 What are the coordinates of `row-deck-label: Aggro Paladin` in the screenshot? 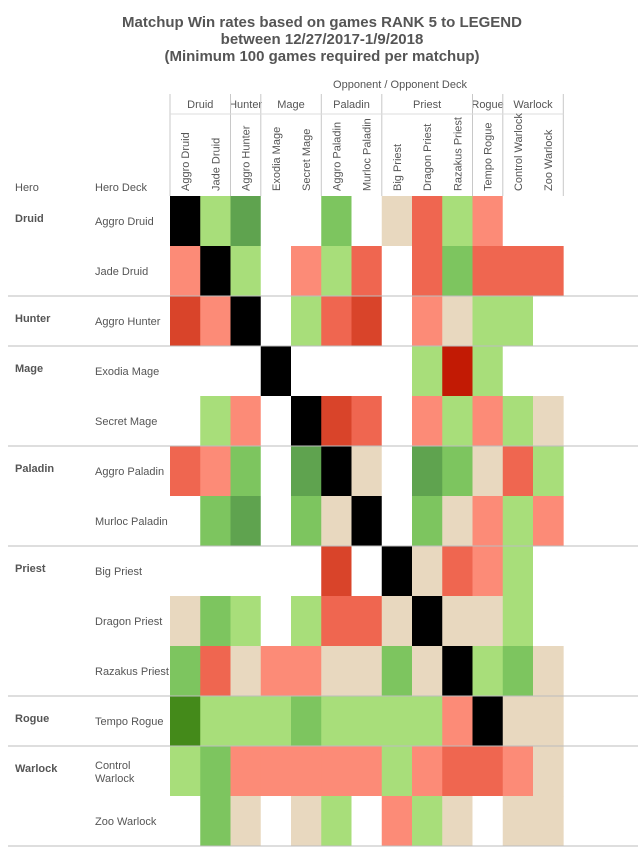 It's located at (129, 472).